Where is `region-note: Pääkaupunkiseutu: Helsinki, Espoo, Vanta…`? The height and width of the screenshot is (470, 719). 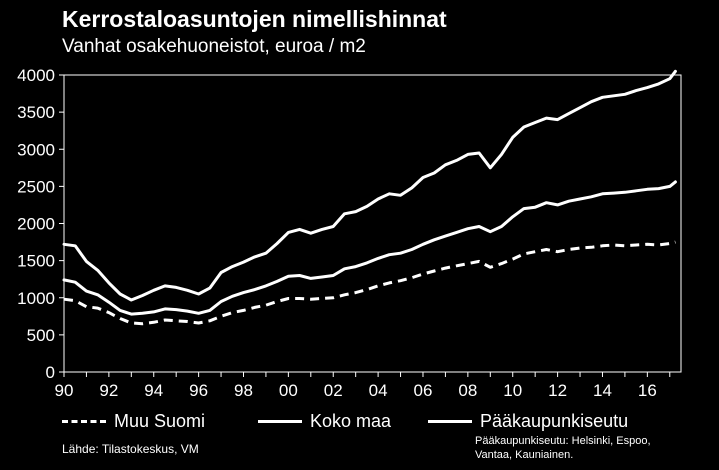
region-note: Pääkaupunkiseutu: Helsinki, Espoo, Vanta… is located at coordinates (563, 448).